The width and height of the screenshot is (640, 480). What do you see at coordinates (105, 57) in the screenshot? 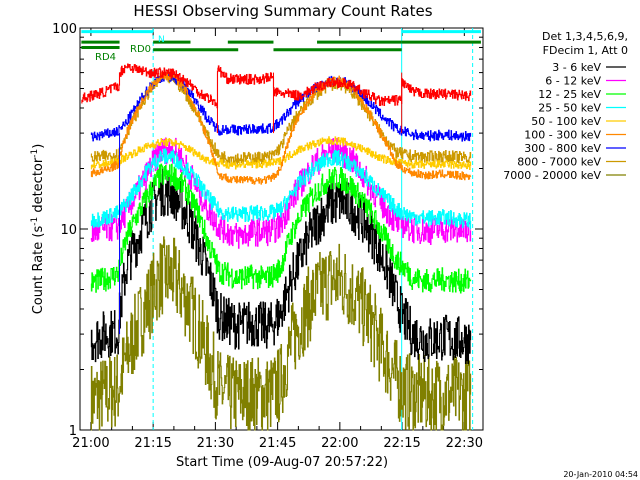
I see `flag-label-rd4: RD4` at bounding box center [105, 57].